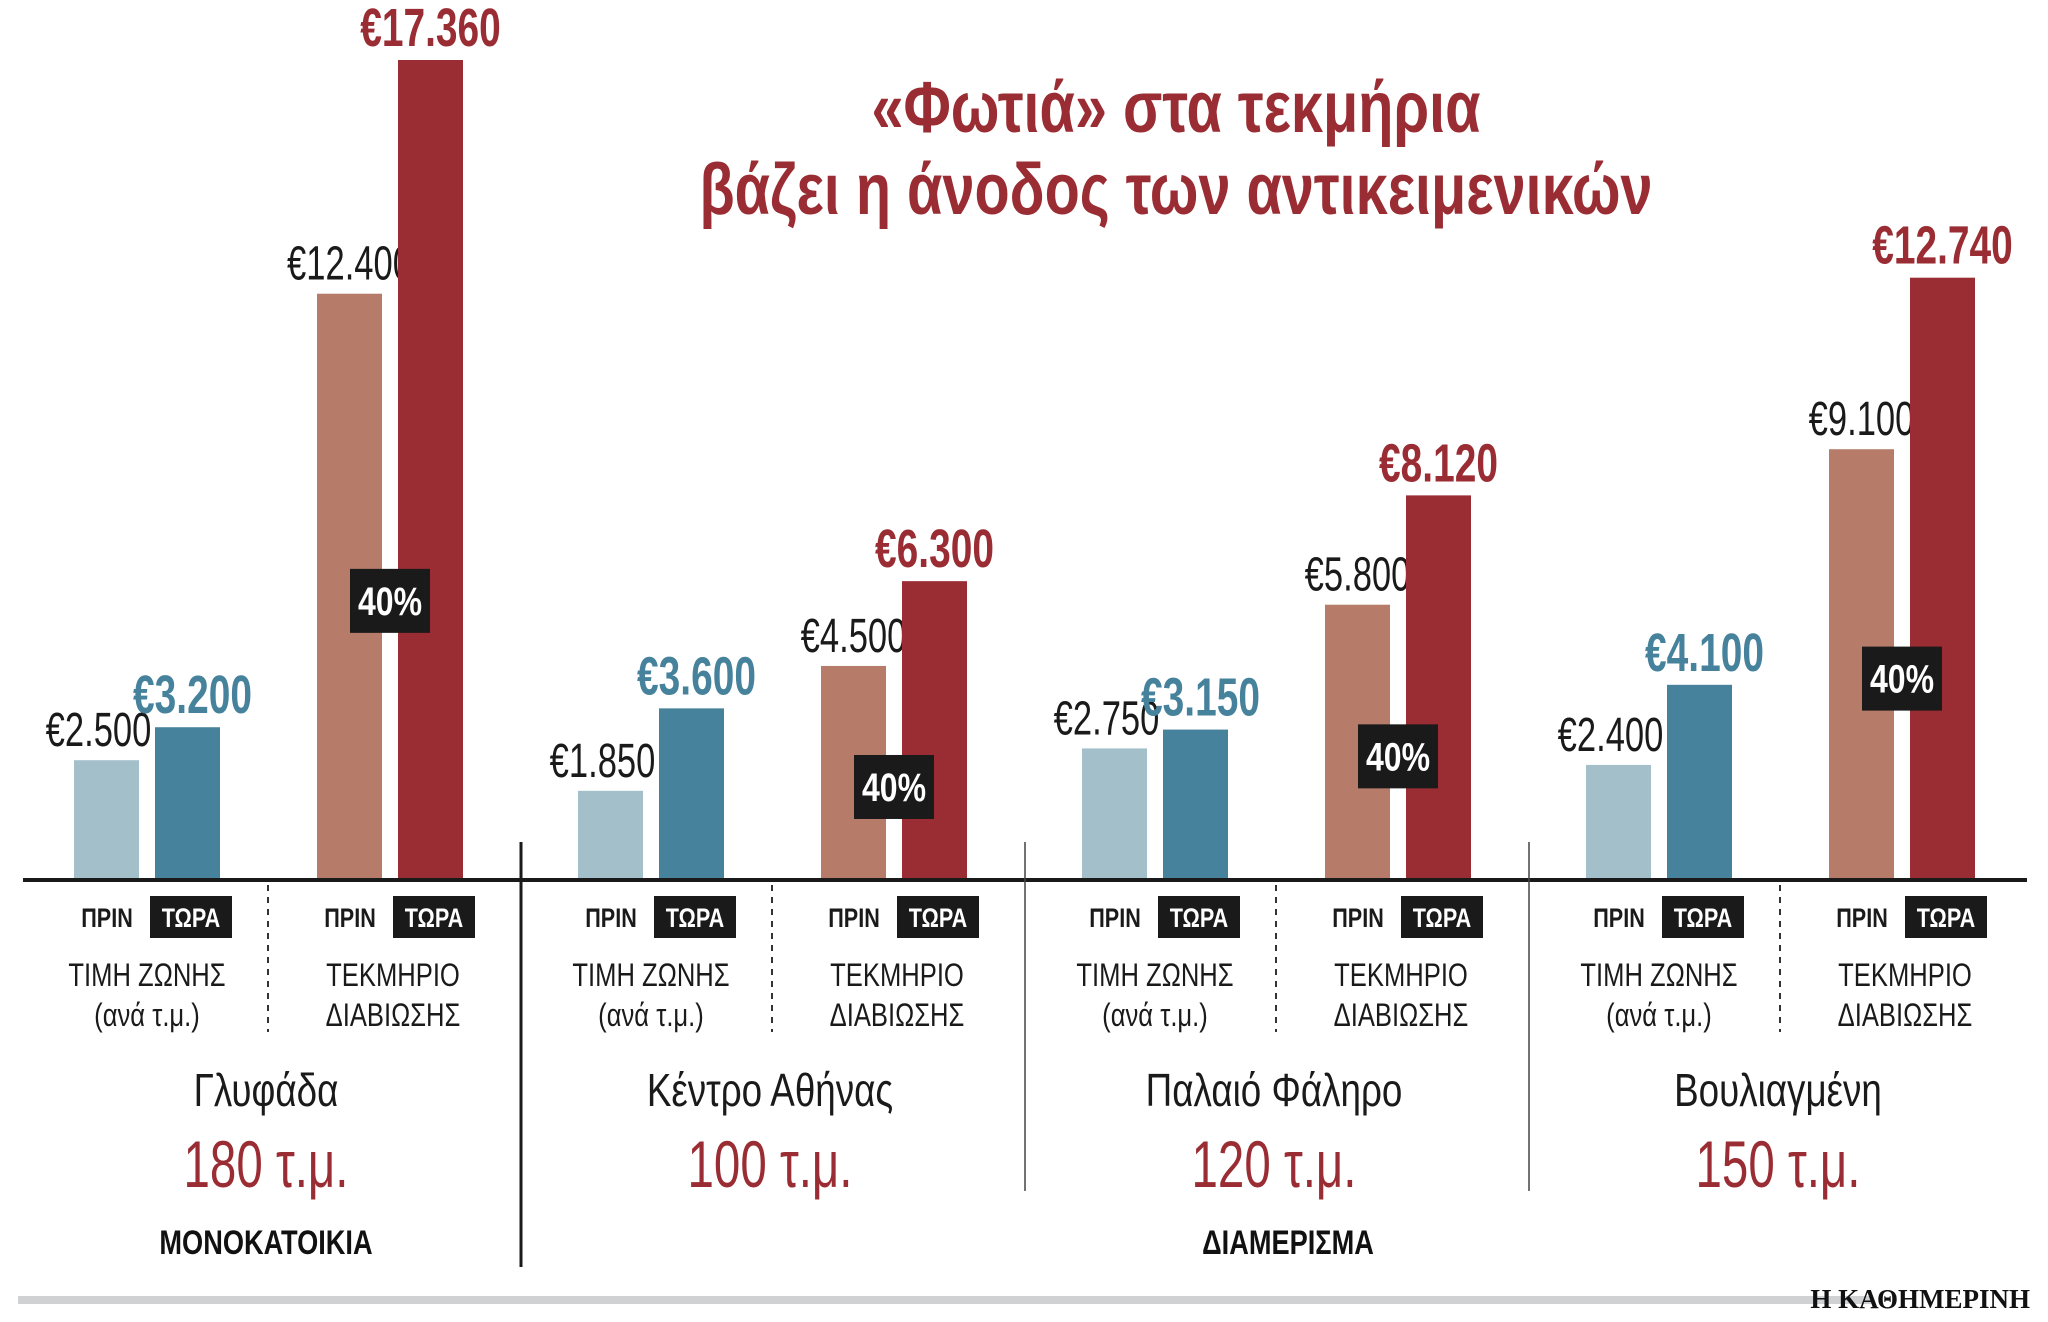 The image size is (2048, 1322). What do you see at coordinates (1274, 1090) in the screenshot?
I see `region-name: Παλαιό Φάληρο` at bounding box center [1274, 1090].